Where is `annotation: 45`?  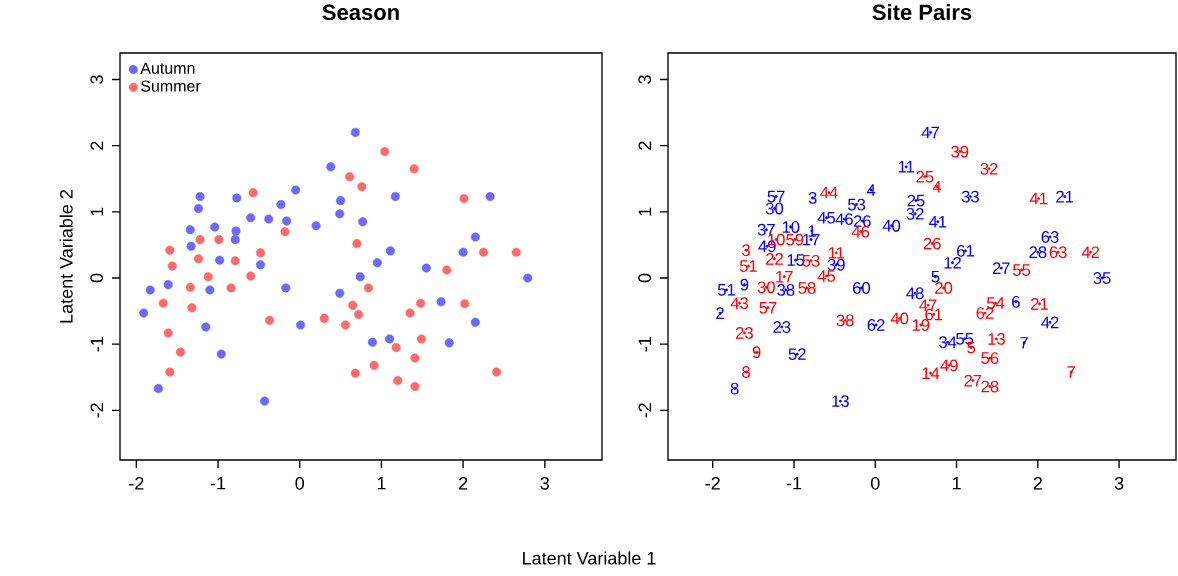
annotation: 45 is located at coordinates (826, 276).